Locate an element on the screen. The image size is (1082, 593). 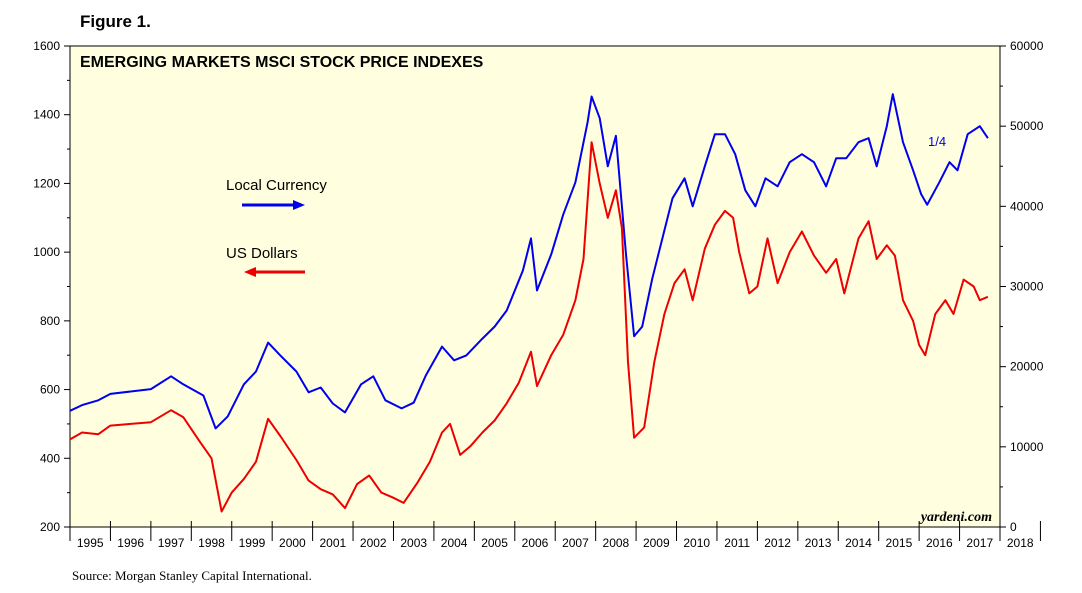
legend-label-us-dollars: US Dollars is located at coordinates (262, 253).